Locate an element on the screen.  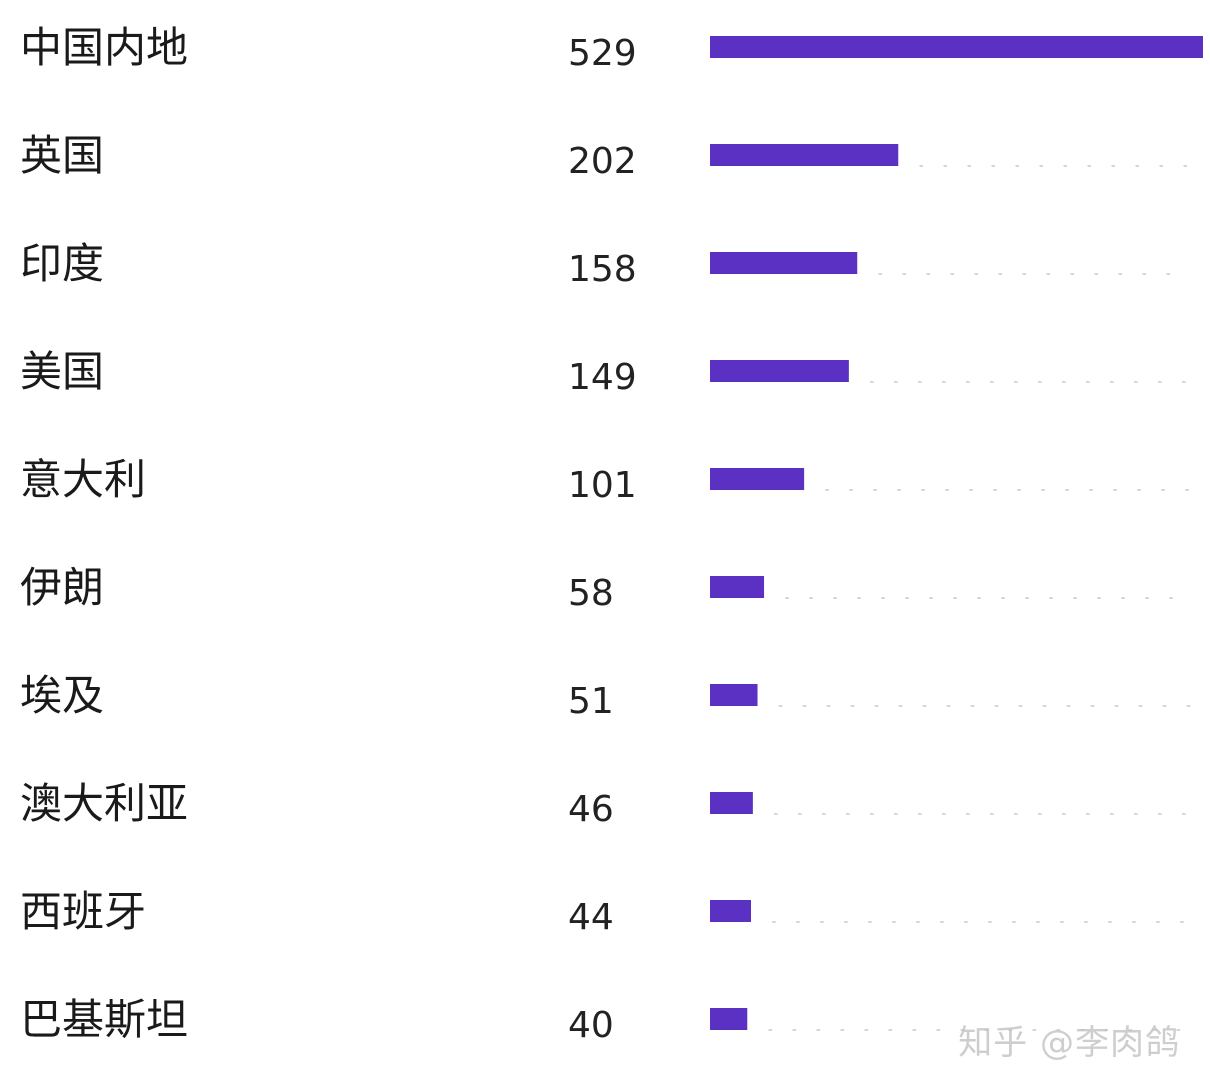
bar-row: 英国 202 is located at coordinates (605, 156).